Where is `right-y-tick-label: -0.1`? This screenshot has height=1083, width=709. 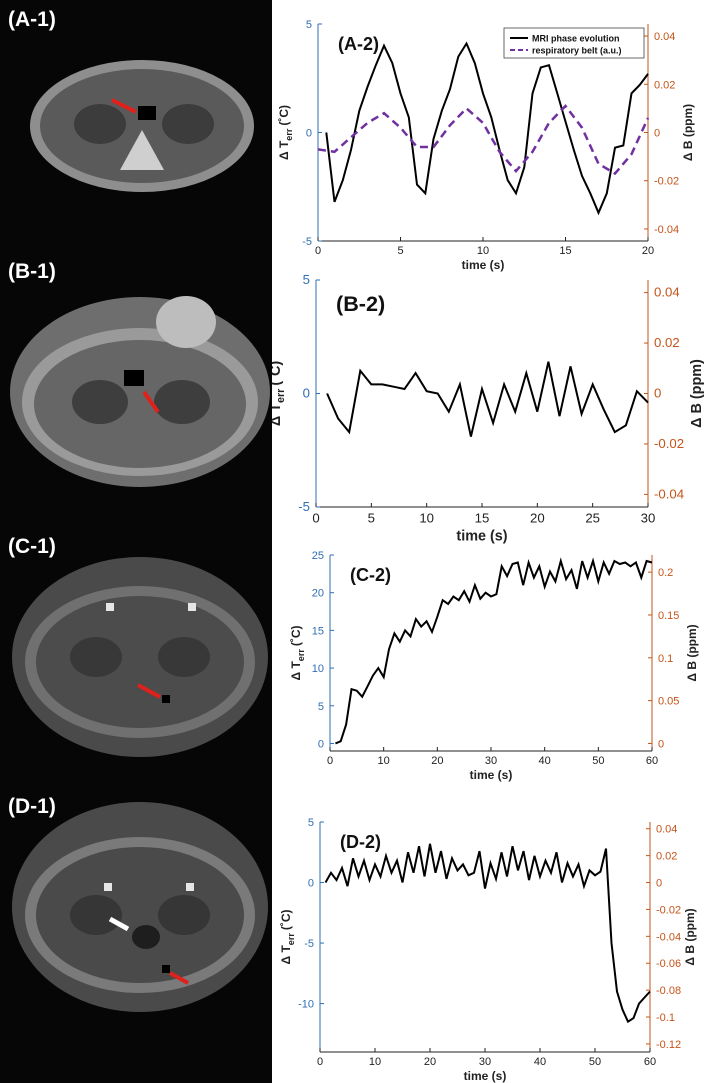 right-y-tick-label: -0.1 is located at coordinates (665, 1018).